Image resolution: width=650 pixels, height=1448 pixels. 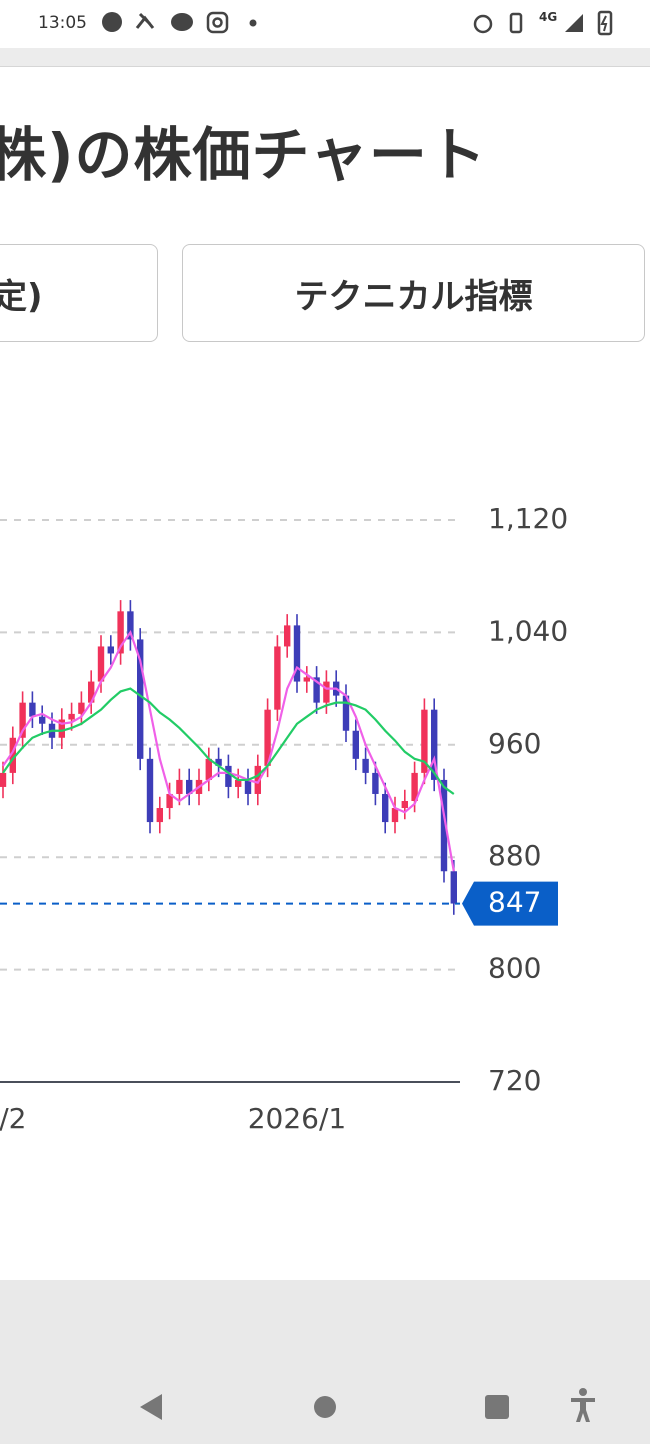 What do you see at coordinates (325, 1362) in the screenshot?
I see `navigation-bar` at bounding box center [325, 1362].